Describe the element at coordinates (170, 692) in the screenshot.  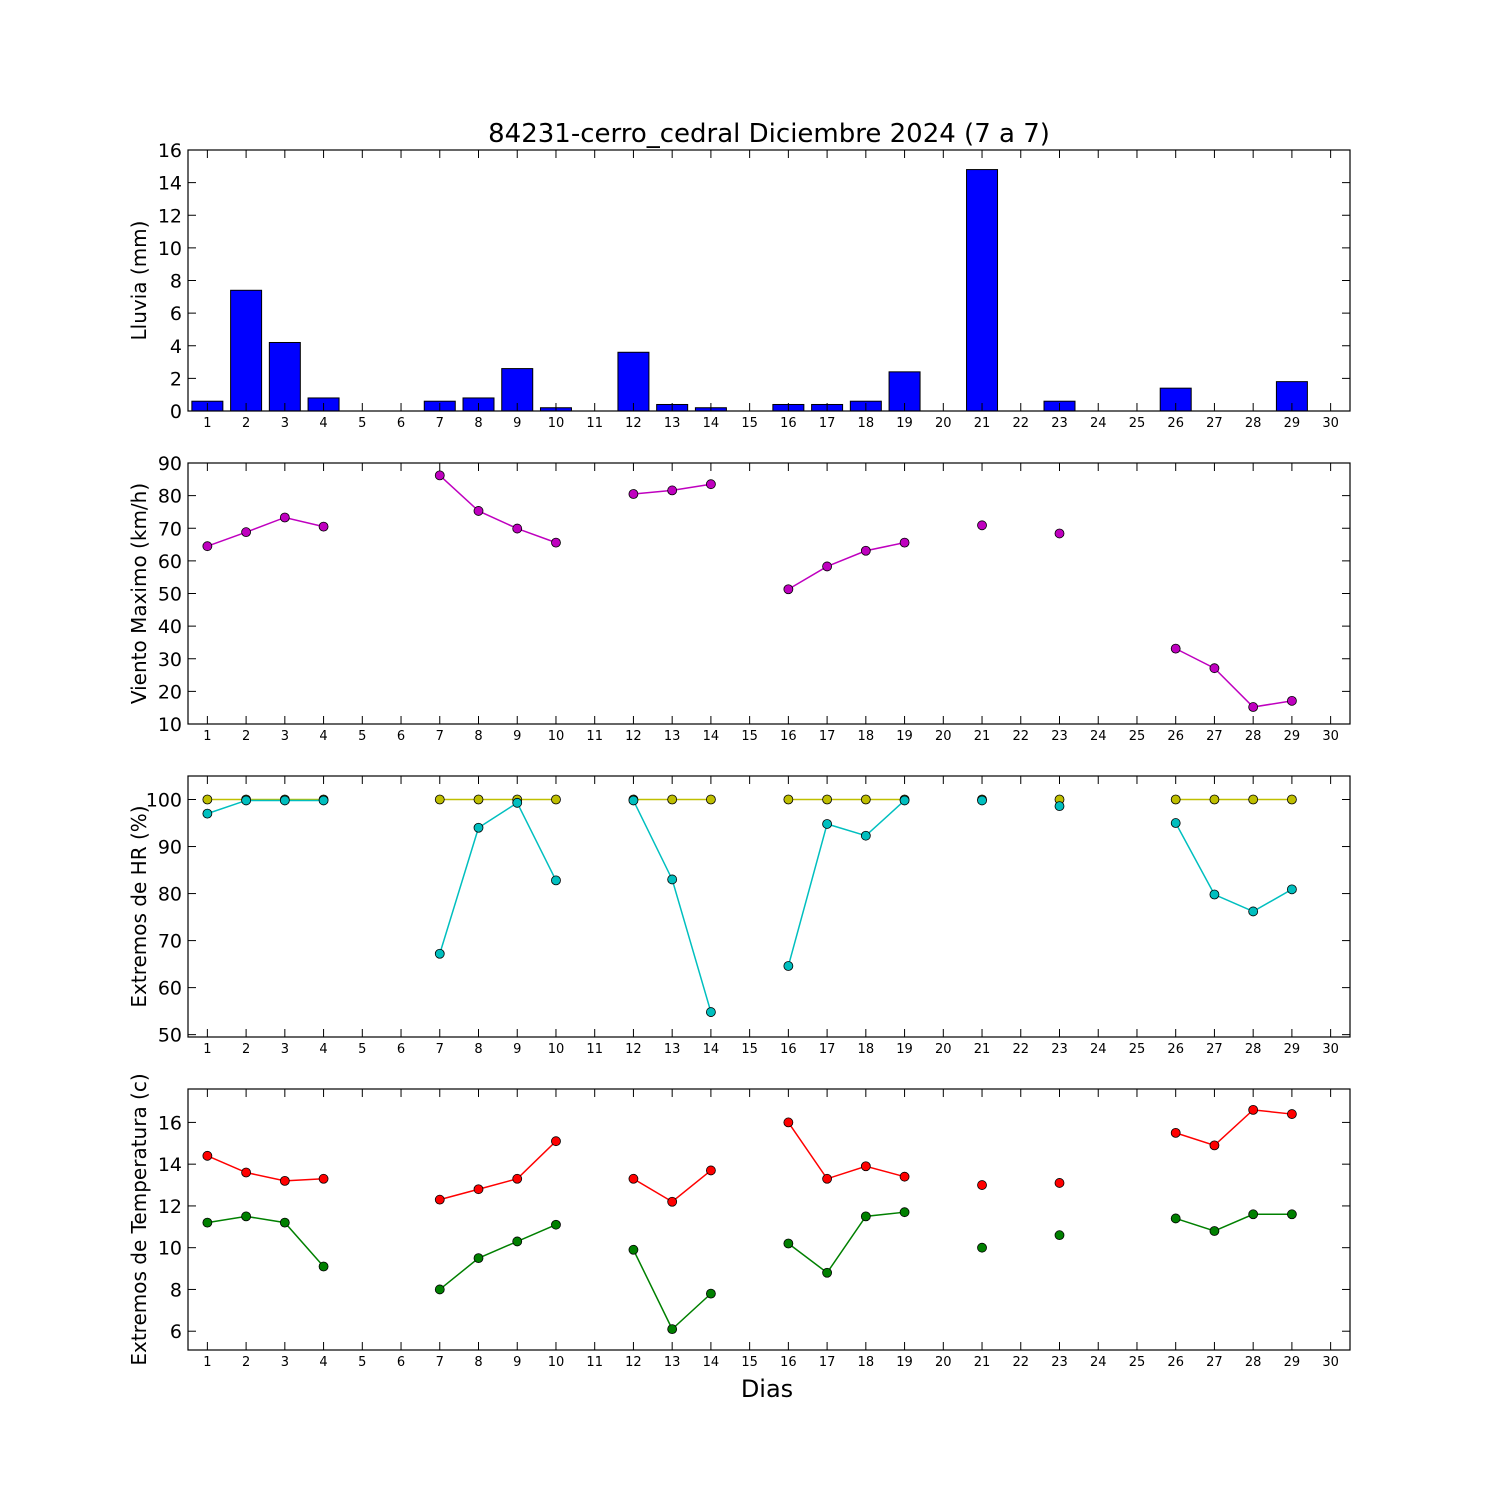
I see `ytick-label: 20` at that location.